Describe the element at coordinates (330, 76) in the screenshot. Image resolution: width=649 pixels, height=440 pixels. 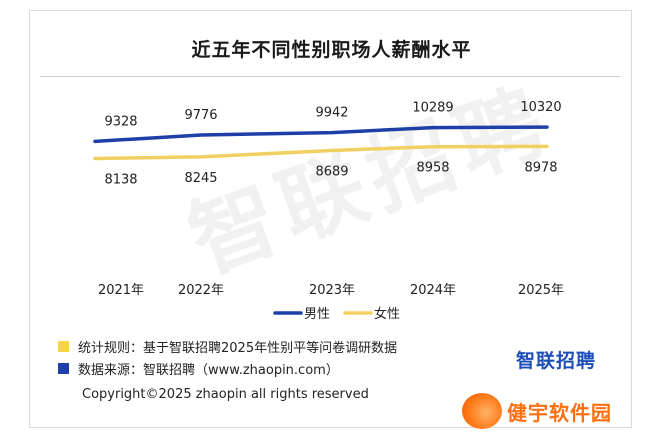
I see `title-divider` at that location.